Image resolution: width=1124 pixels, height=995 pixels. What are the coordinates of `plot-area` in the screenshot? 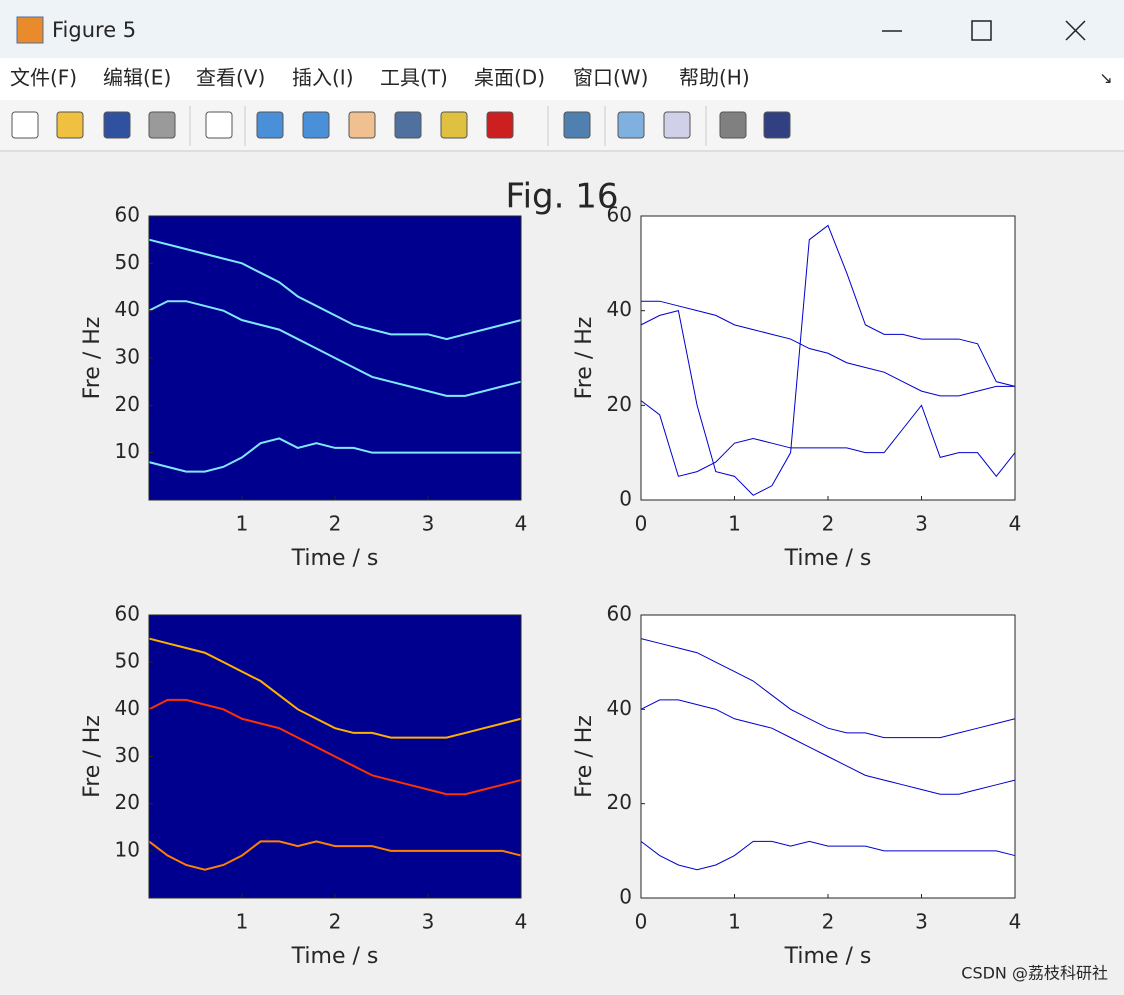 It's located at (828, 358).